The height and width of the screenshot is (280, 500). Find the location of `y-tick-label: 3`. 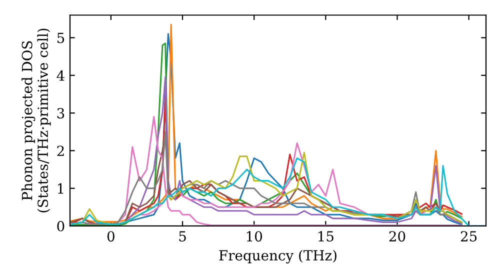

y-tick-label: 3 is located at coordinates (60, 113).